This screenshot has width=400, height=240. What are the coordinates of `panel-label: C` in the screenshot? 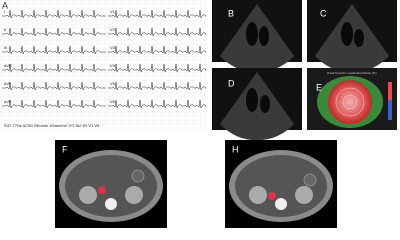 It's located at (323, 13).